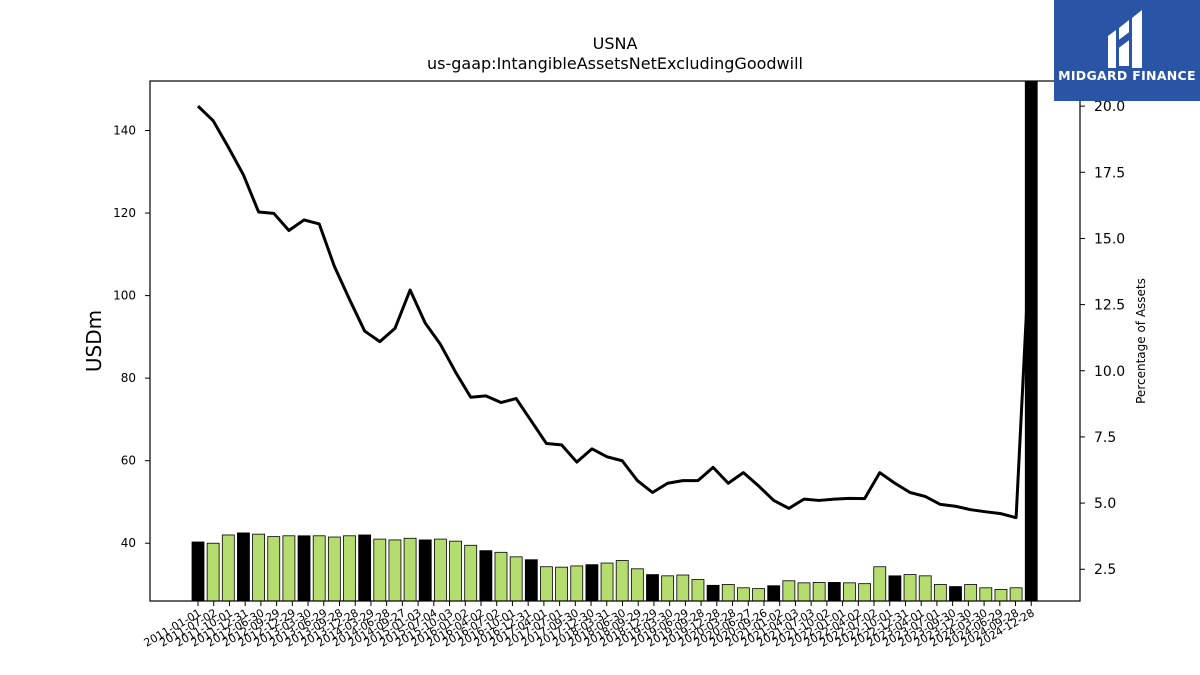  What do you see at coordinates (1141, 341) in the screenshot?
I see `right-axis-label: Percentage of Assets` at bounding box center [1141, 341].